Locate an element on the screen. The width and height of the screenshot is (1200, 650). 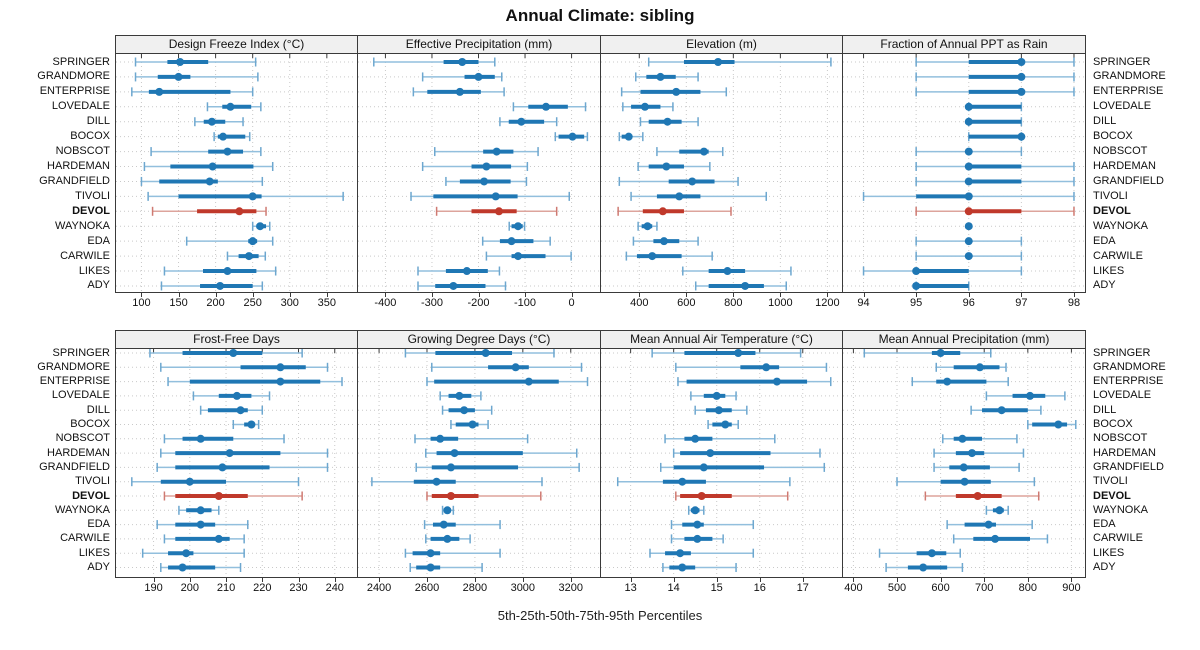
panel-mean-annual-air-temperature-c is located at coordinates (721, 463).